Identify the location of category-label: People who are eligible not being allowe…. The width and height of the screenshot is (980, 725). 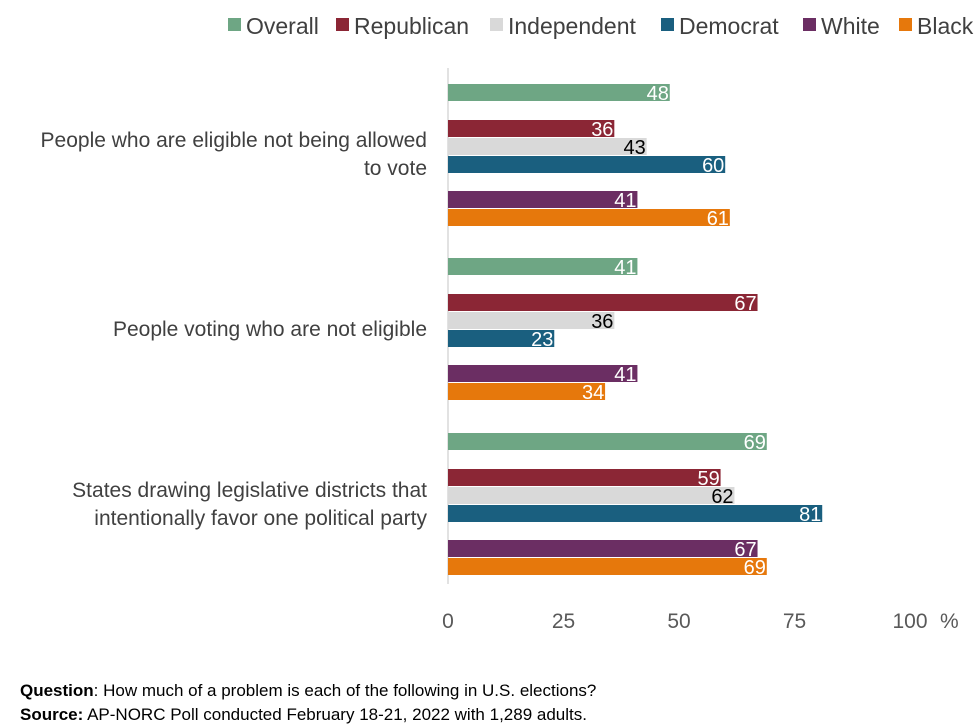
(234, 140).